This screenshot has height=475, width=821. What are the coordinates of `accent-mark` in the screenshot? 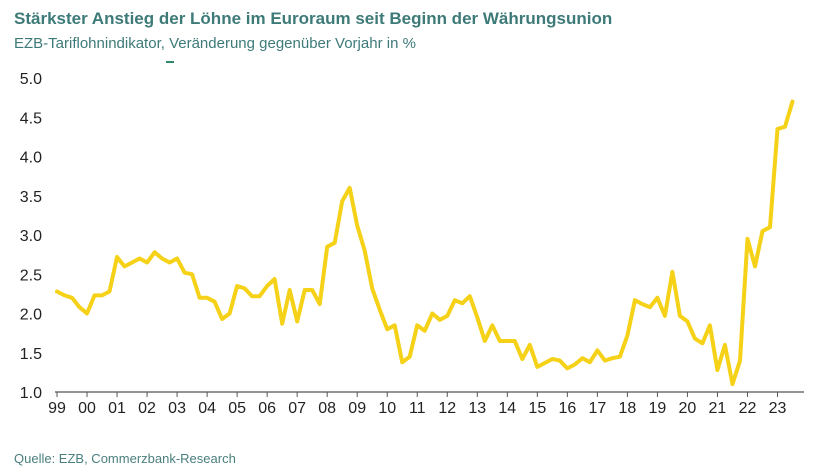 It's located at (170, 62).